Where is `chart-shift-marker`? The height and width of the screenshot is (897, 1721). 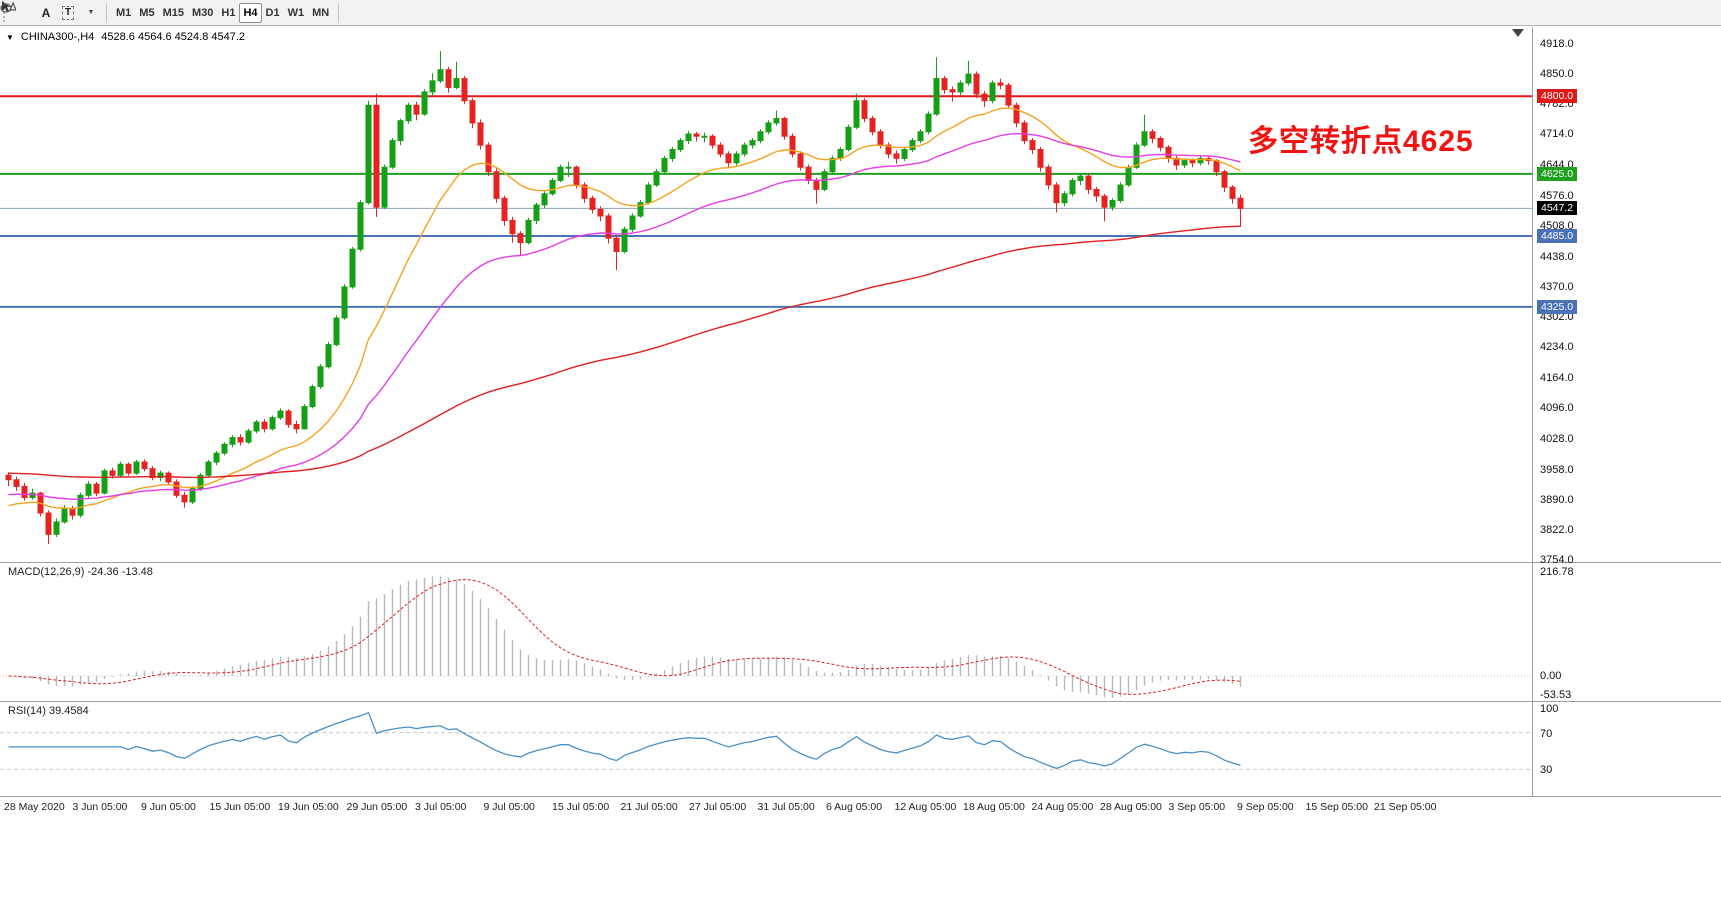
chart-shift-marker is located at coordinates (1518, 33).